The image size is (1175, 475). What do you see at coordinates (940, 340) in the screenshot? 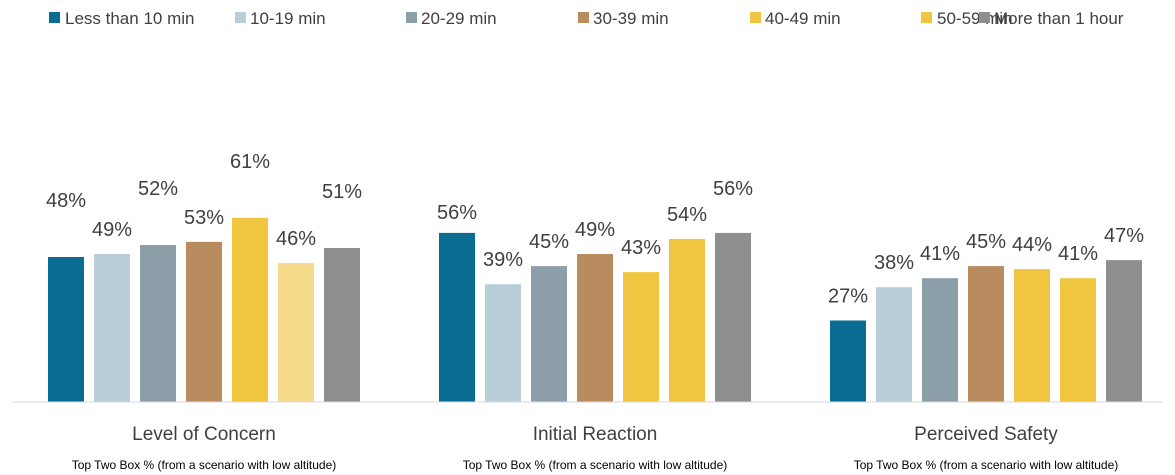
I see `bar-perceived-safety-20-29-min` at bounding box center [940, 340].